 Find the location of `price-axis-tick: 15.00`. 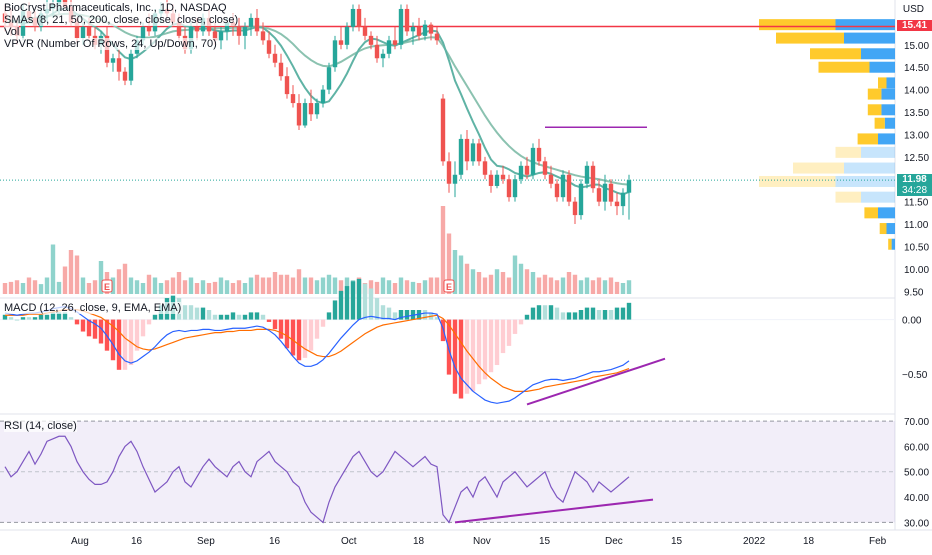

price-axis-tick: 15.00 is located at coordinates (916, 46).